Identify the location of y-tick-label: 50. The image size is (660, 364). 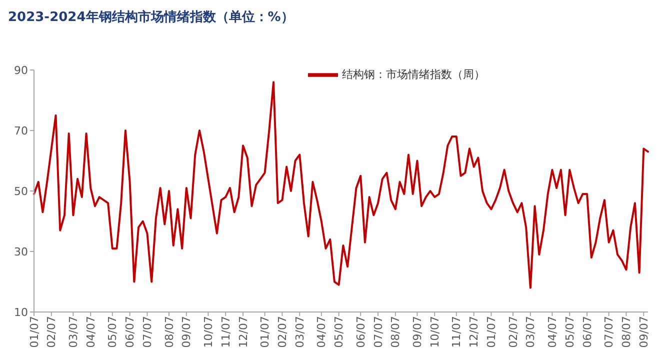
(21, 191).